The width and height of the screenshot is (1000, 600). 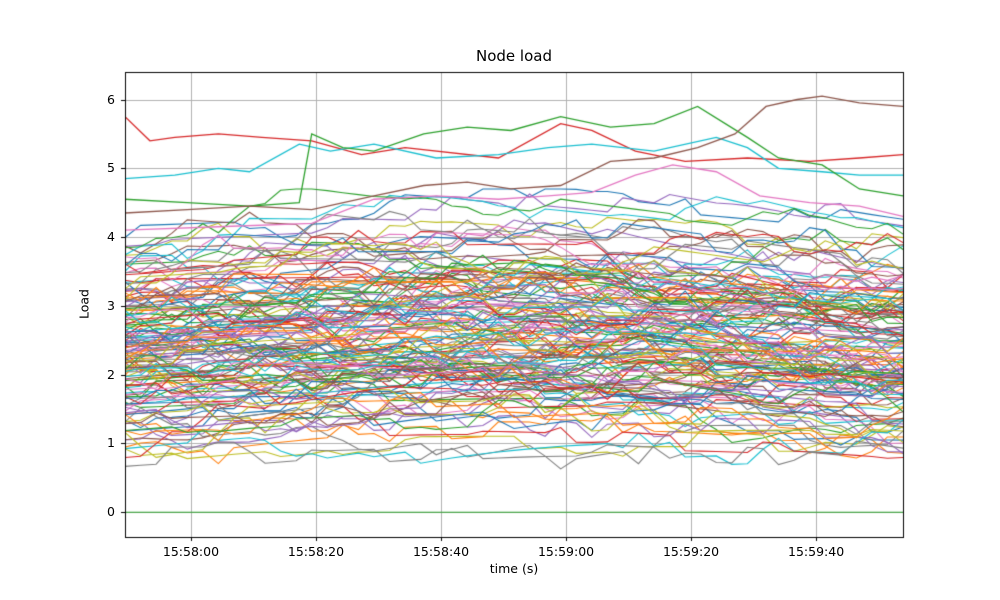 I want to click on chart-title: Node load, so click(x=514, y=56).